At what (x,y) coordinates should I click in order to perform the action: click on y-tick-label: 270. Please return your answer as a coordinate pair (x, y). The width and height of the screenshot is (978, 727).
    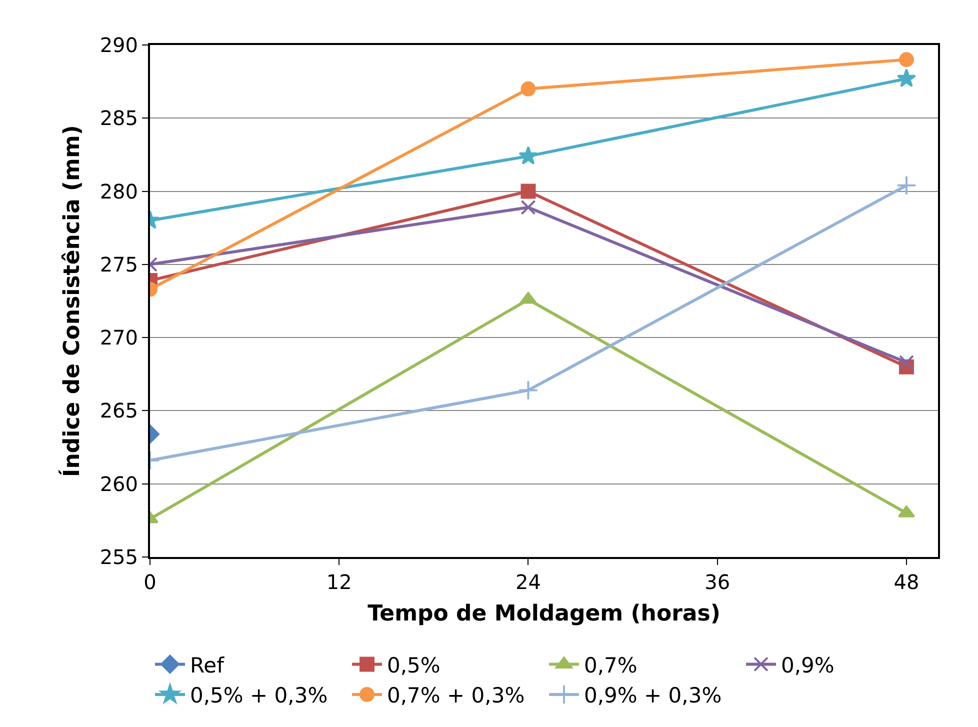
    Looking at the image, I should click on (119, 338).